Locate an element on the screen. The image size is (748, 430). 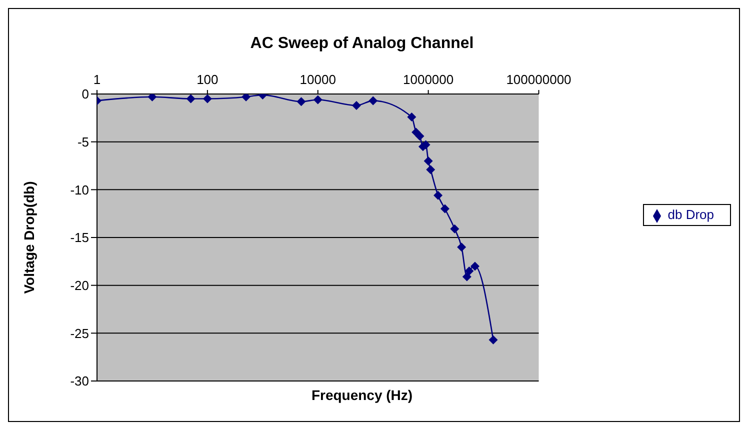
y-tick-label: -15 is located at coordinates (79, 238).